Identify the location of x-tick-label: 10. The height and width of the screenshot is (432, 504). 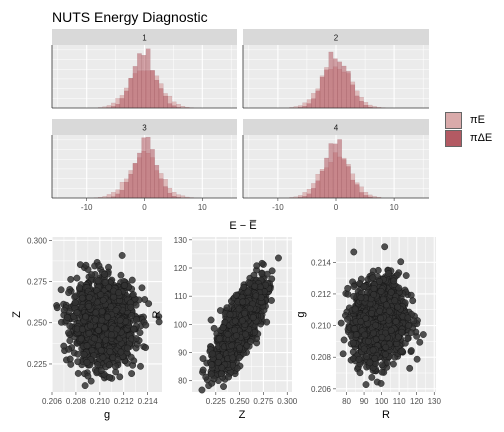
(202, 207).